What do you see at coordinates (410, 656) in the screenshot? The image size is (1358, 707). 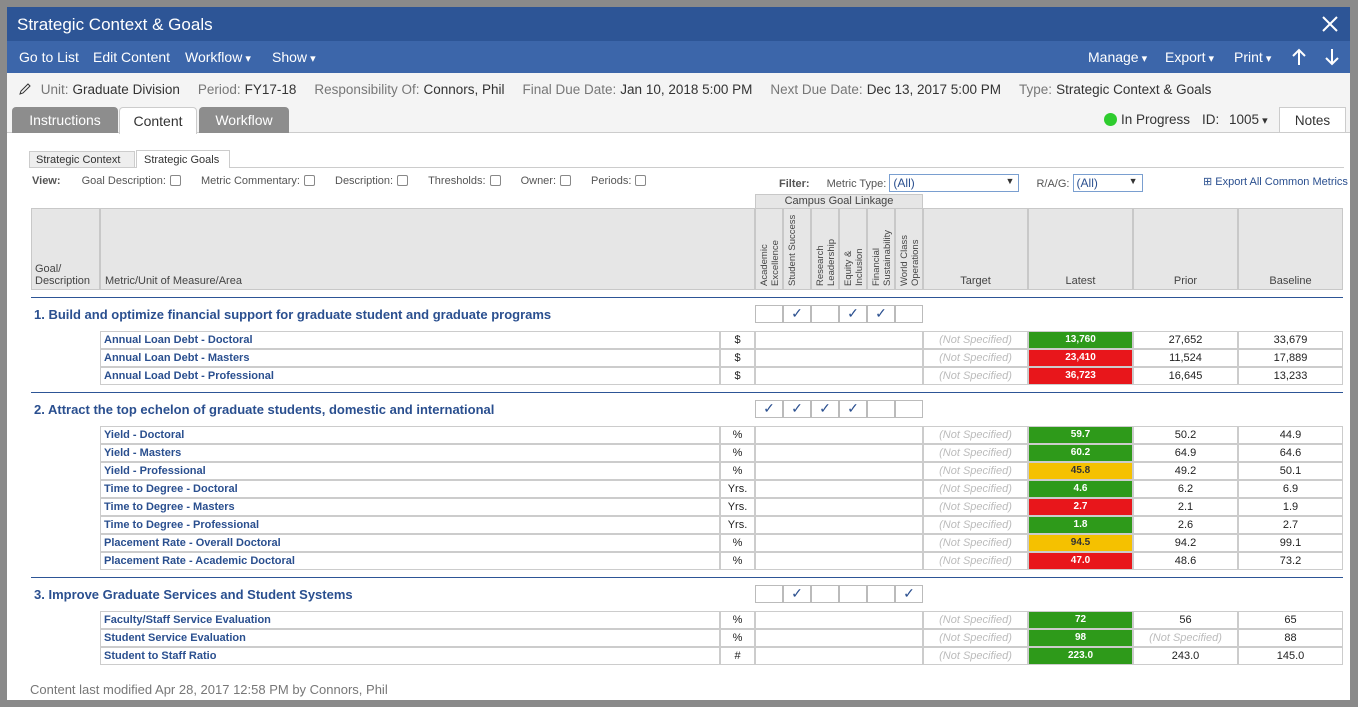 I see `metric-name: Student to Staff Ratio` at bounding box center [410, 656].